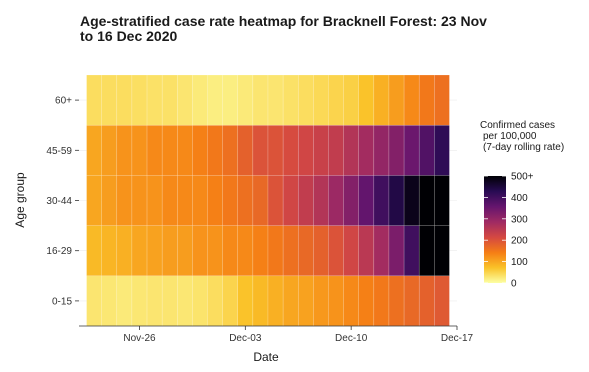  What do you see at coordinates (276, 334) in the screenshot?
I see `x-axis: Nov-26 Dec-03 Dec-10 Dec-17` at bounding box center [276, 334].